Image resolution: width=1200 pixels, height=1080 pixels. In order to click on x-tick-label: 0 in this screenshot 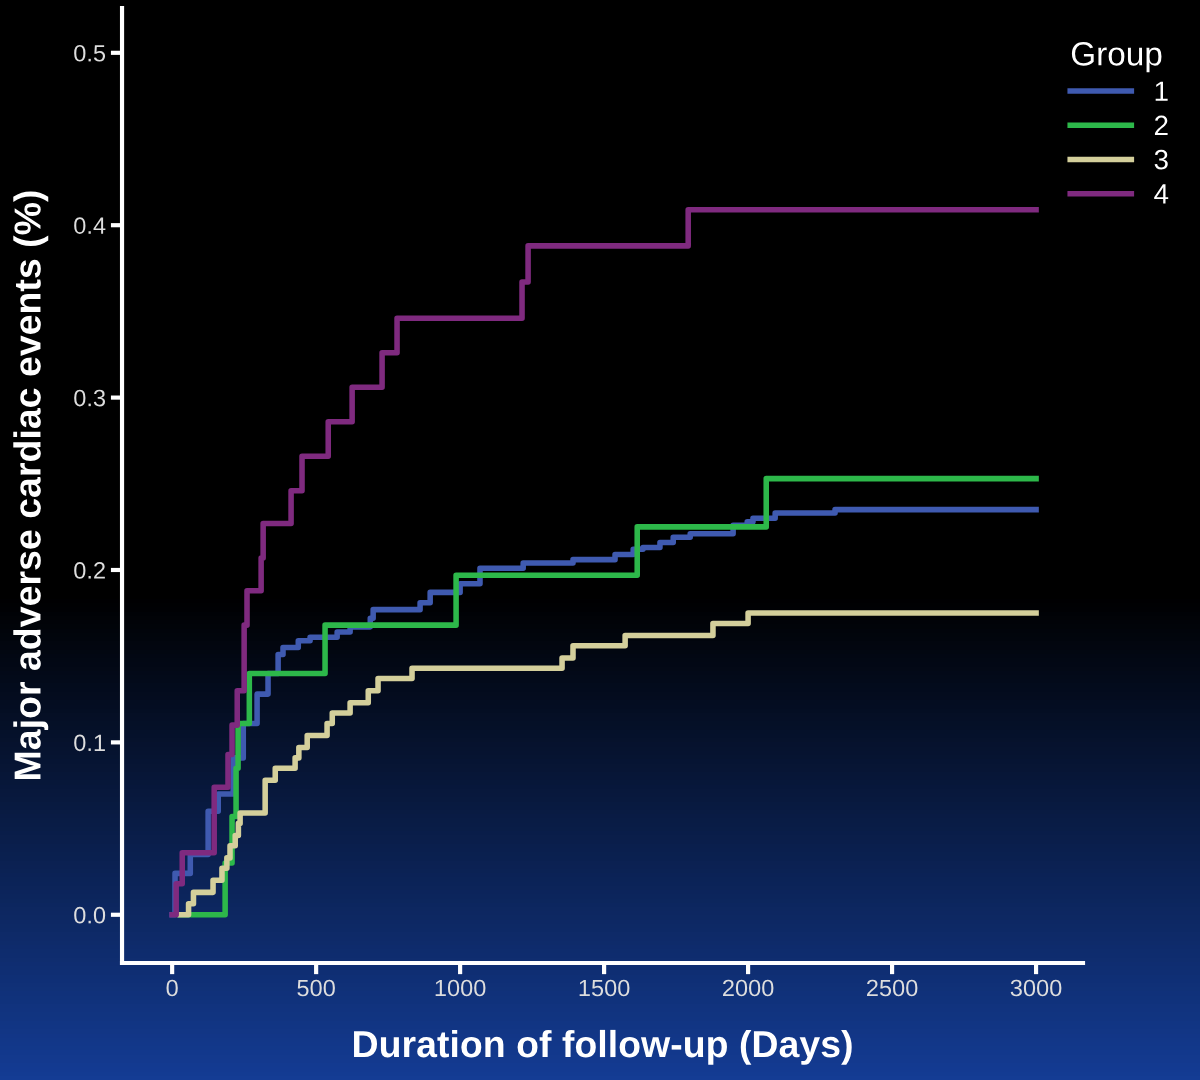, I will do `click(172, 988)`.